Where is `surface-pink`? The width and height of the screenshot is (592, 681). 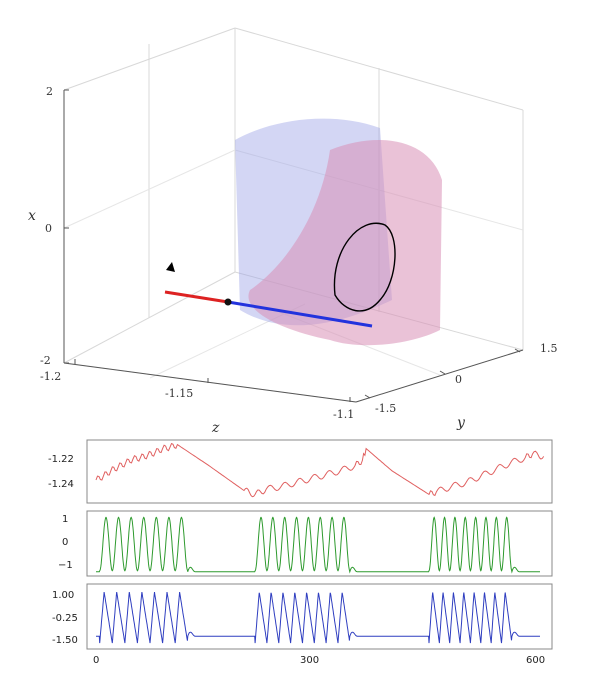
surface-pink is located at coordinates (345, 243).